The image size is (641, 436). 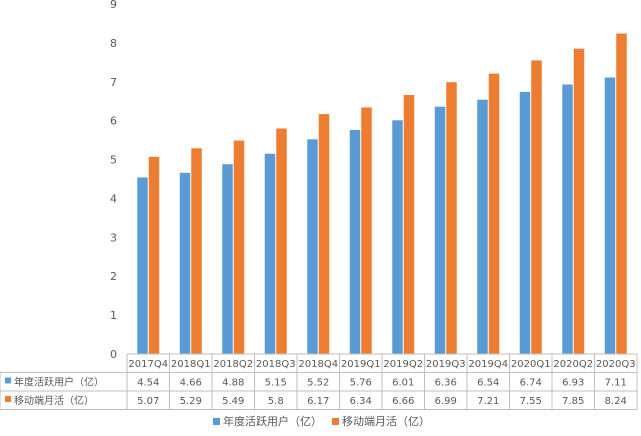 I want to click on y-tick-label: 5, so click(x=113, y=160).